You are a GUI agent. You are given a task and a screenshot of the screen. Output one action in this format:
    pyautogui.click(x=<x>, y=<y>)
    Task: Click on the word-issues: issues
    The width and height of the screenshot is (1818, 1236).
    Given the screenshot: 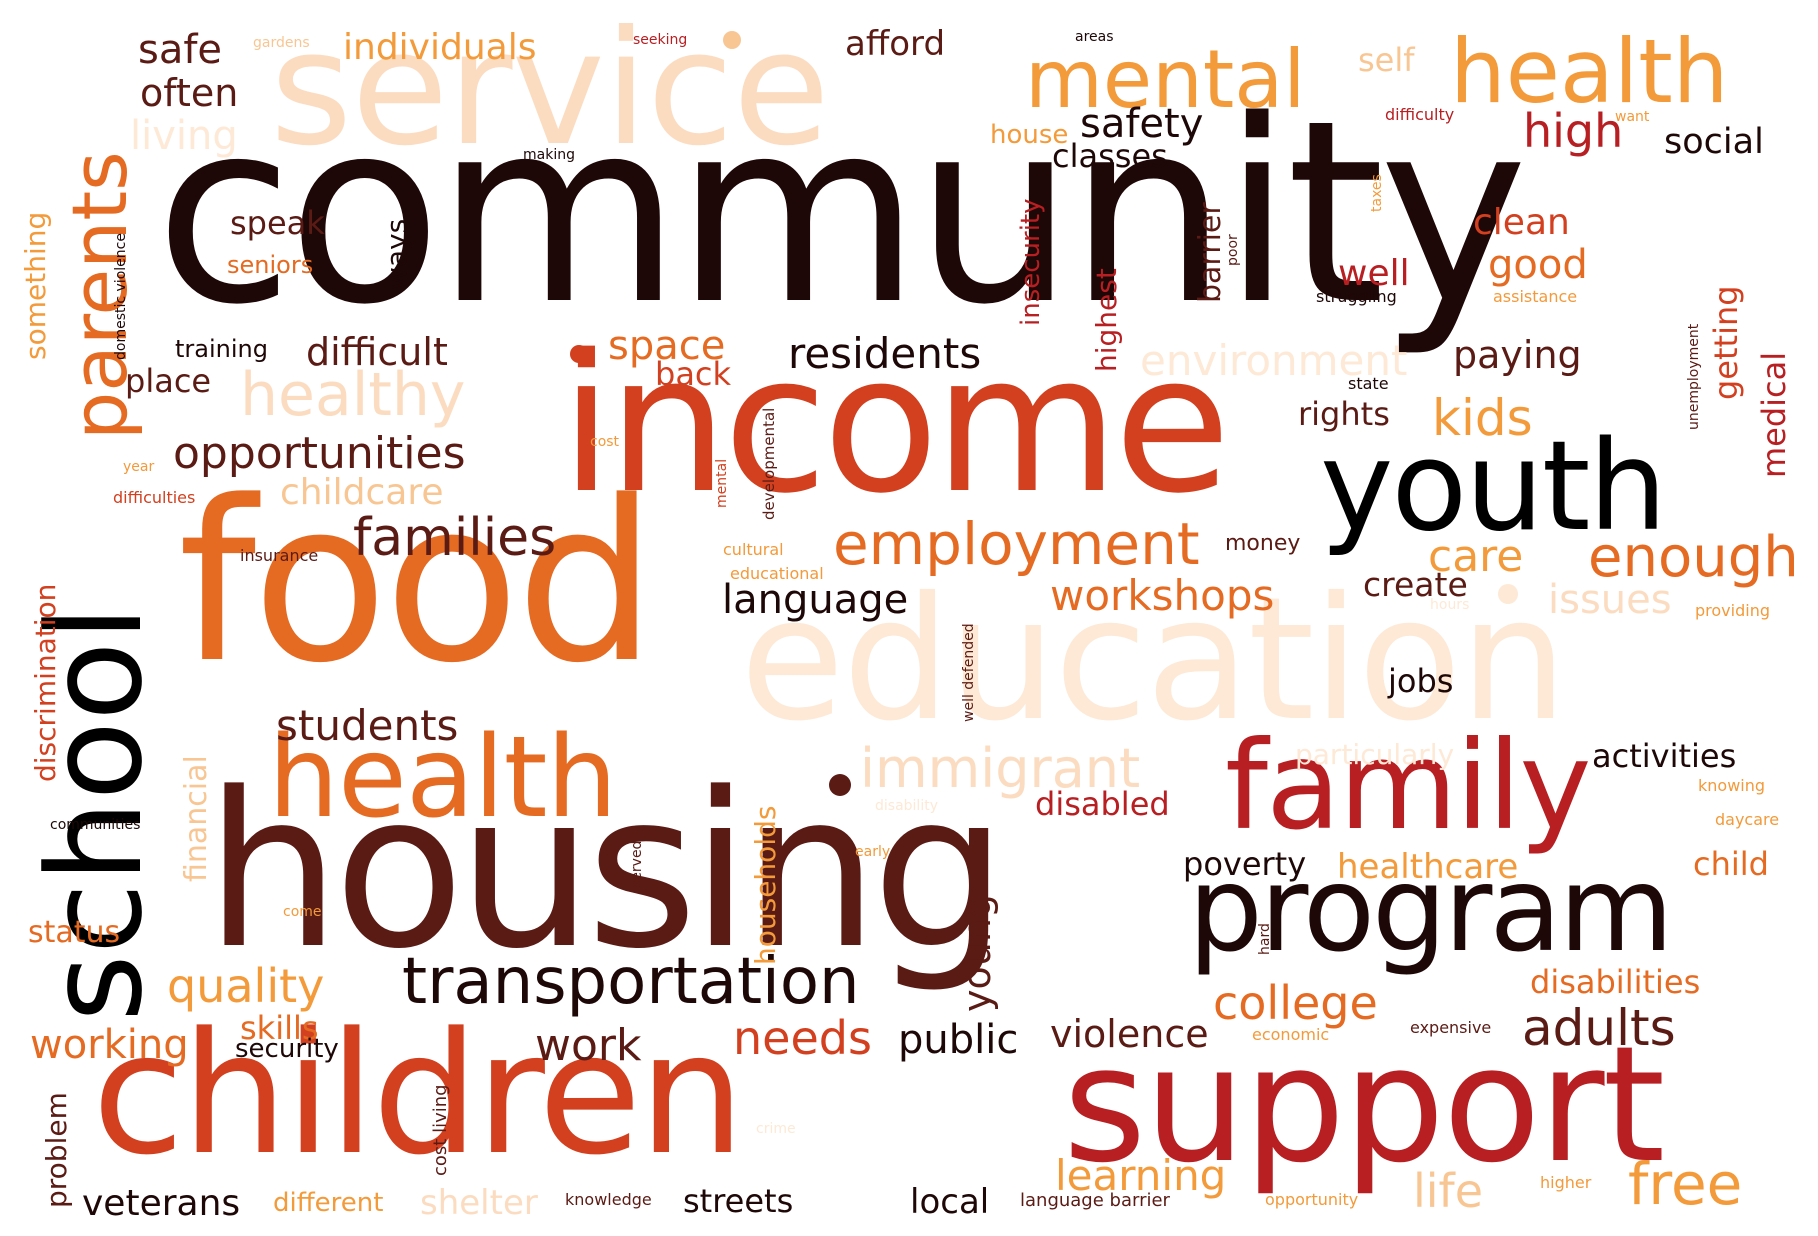 What is the action you would take?
    pyautogui.click(x=1610, y=600)
    